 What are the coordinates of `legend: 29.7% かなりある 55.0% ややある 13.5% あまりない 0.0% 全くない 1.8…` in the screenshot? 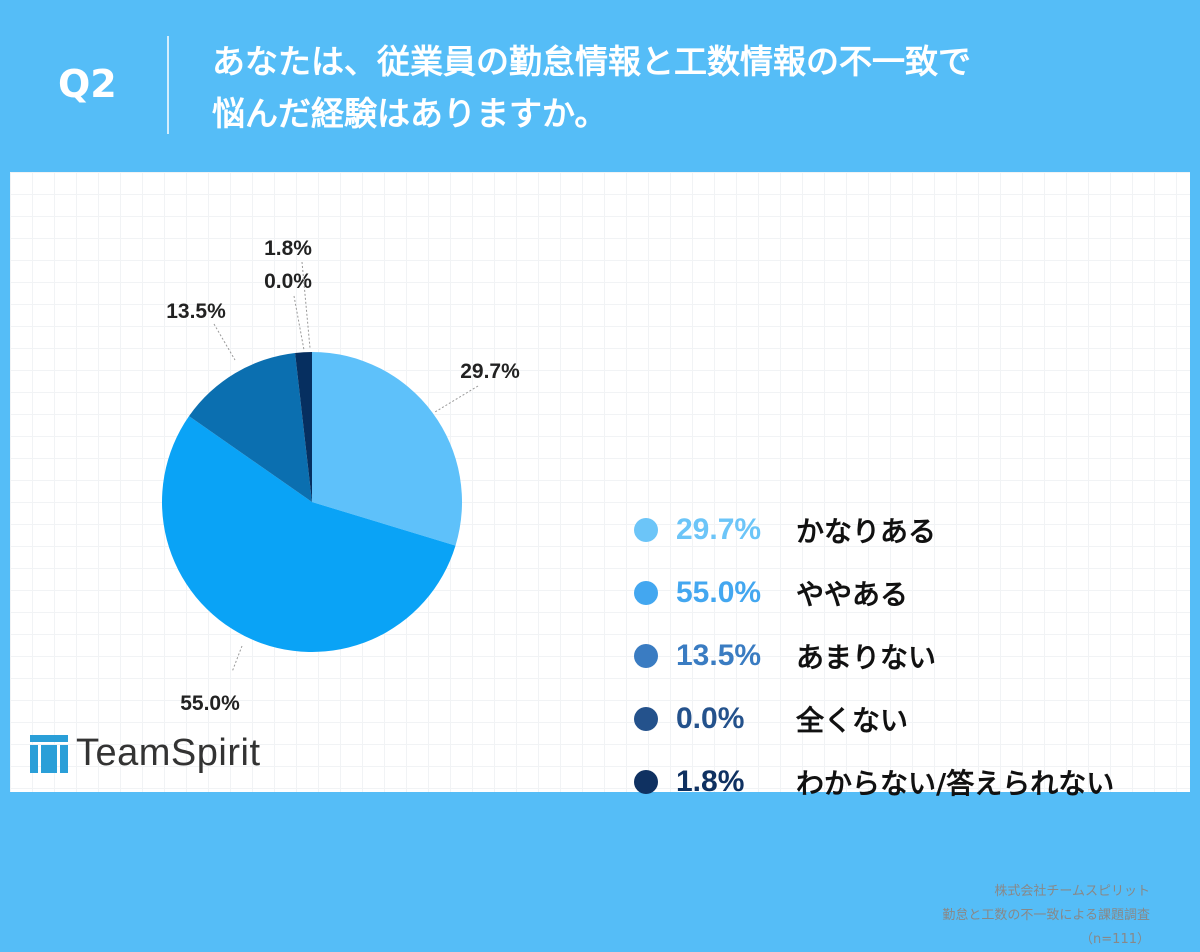 It's located at (874, 655).